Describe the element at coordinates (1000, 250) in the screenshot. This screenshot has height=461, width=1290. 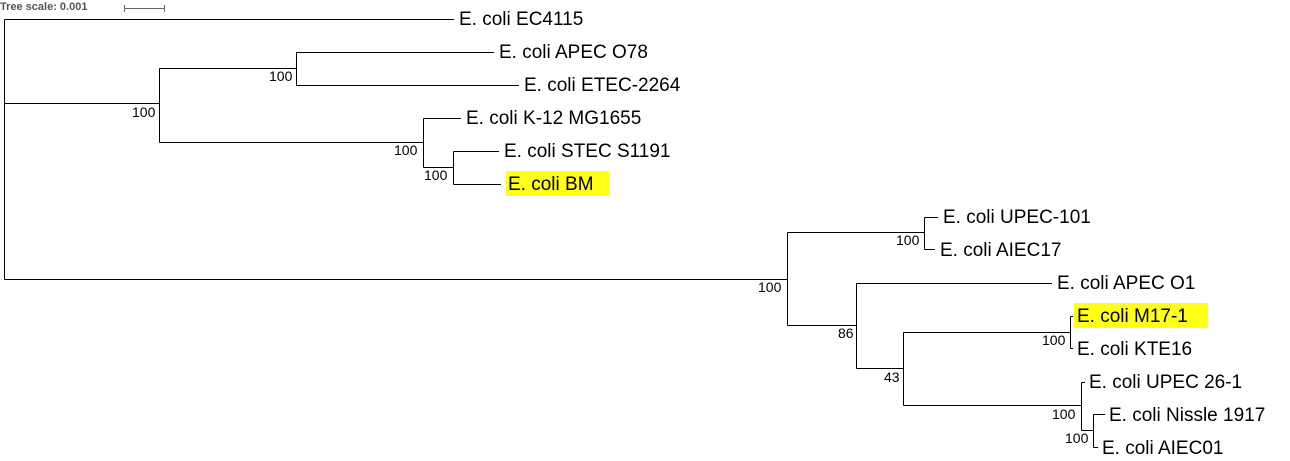
I see `tip-label: E. coli AIEC17` at that location.